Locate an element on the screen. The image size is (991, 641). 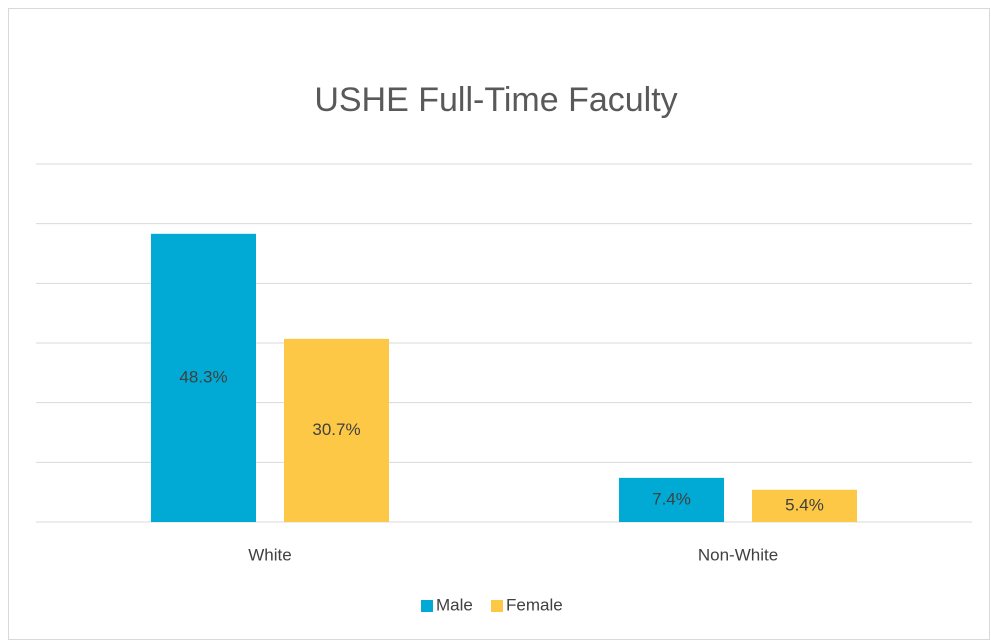
chart-title: USHE Full-Time Faculty is located at coordinates (495, 100).